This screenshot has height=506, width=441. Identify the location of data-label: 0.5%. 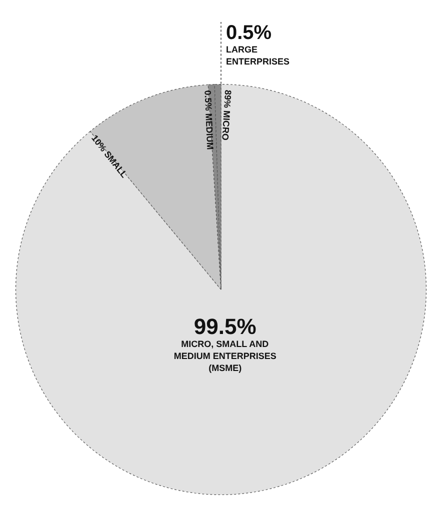
(249, 33).